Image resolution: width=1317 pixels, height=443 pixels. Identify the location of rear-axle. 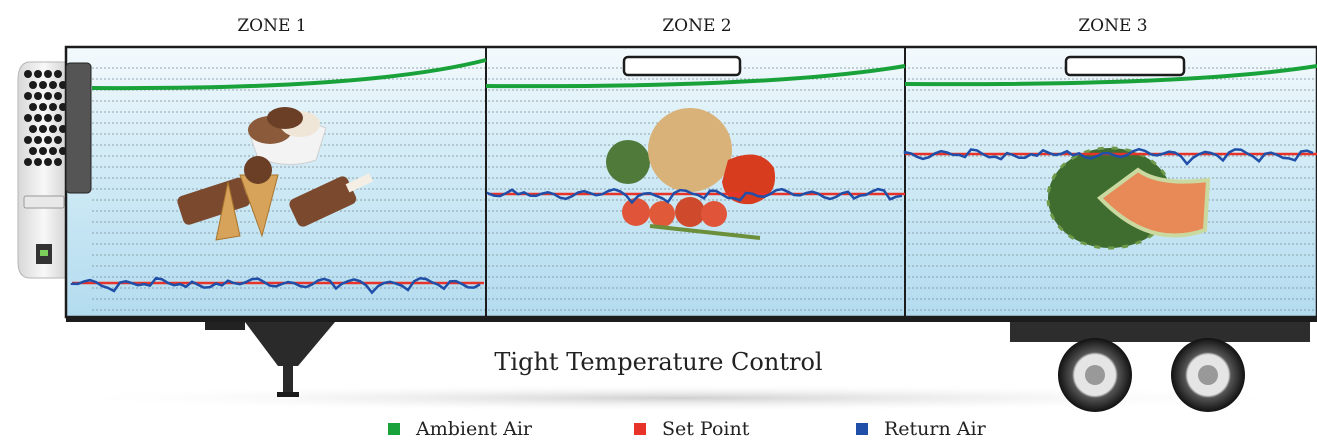
(1160, 367).